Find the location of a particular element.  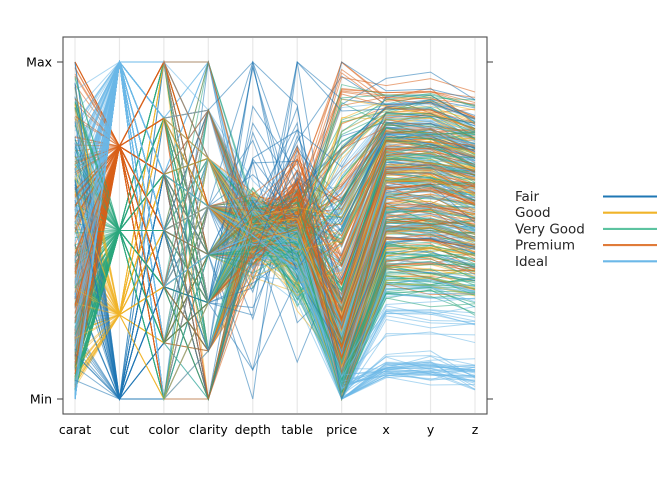

x-axis-label-depth: depth is located at coordinates (253, 429).